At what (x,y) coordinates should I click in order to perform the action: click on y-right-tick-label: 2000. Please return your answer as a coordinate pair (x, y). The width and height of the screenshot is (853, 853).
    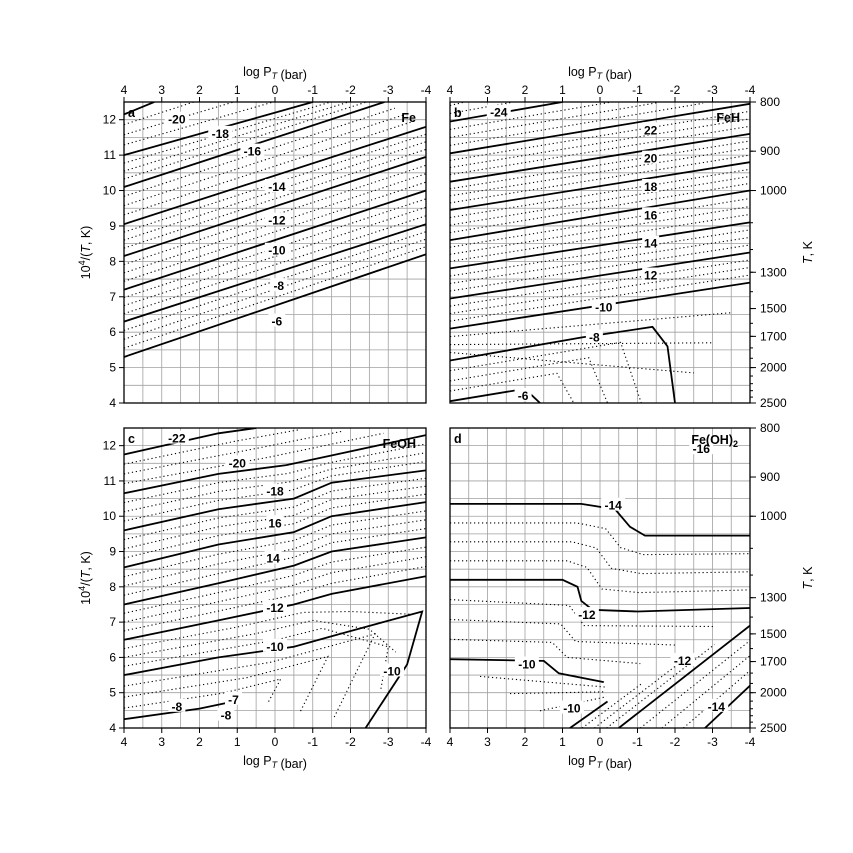
    Looking at the image, I should click on (773, 368).